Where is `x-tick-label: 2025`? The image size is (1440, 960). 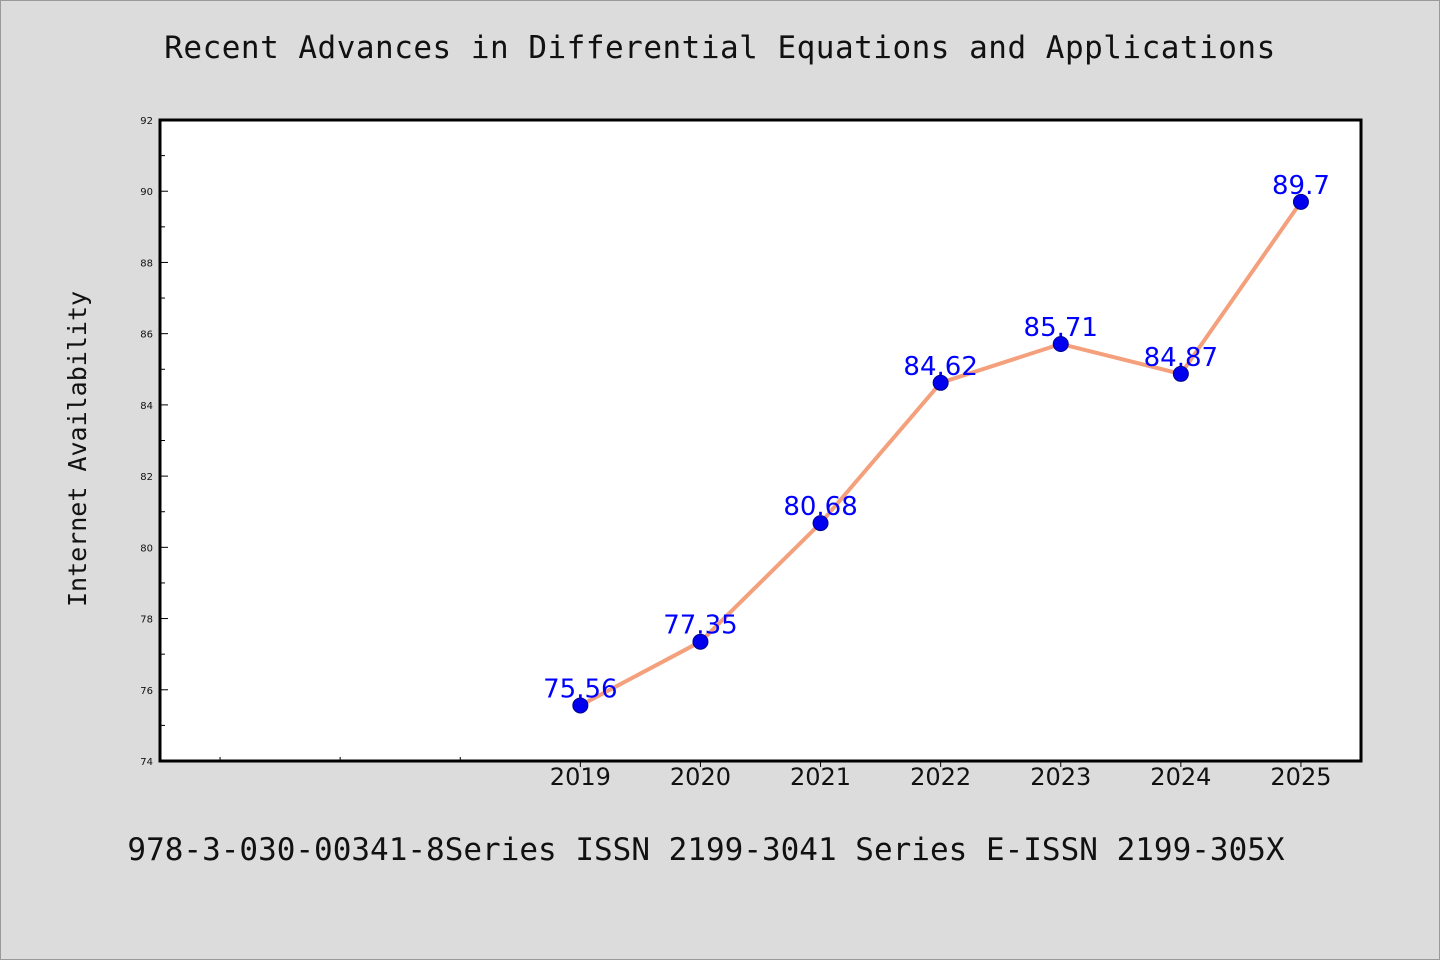
x-tick-label: 2025 is located at coordinates (1300, 777).